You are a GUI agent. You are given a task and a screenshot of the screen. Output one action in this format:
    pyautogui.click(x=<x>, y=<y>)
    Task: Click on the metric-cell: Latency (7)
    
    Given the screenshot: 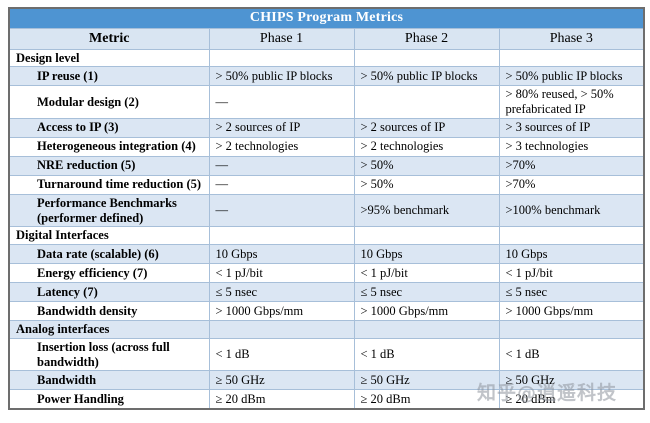 What is the action you would take?
    pyautogui.click(x=109, y=292)
    